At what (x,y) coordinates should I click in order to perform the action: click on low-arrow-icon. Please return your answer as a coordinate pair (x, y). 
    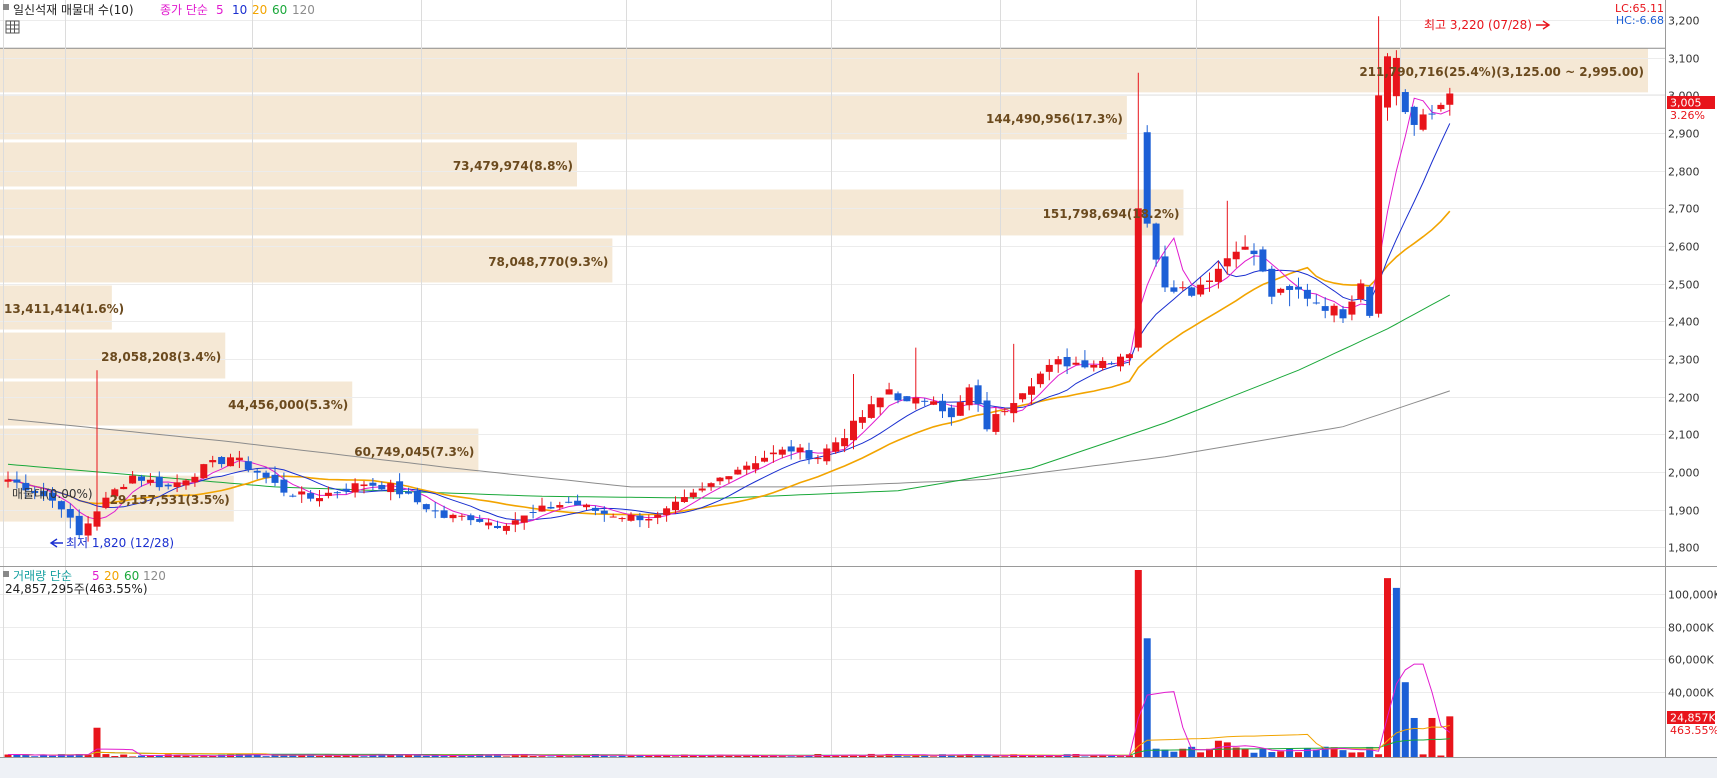
    Looking at the image, I should click on (56, 543).